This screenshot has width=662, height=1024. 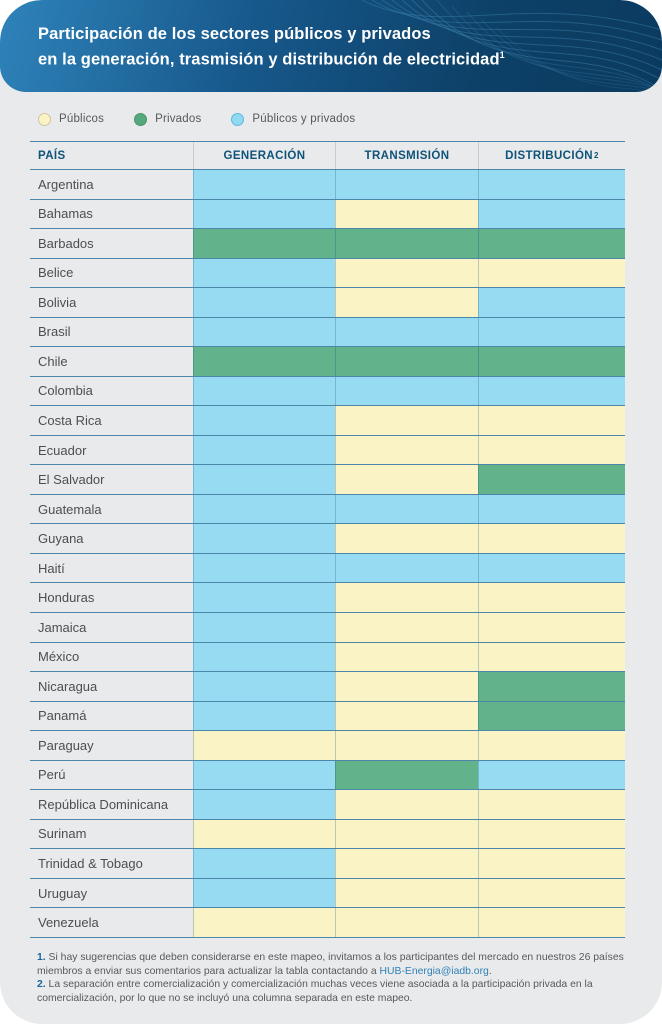 What do you see at coordinates (178, 119) in the screenshot?
I see `legend-label: Privados` at bounding box center [178, 119].